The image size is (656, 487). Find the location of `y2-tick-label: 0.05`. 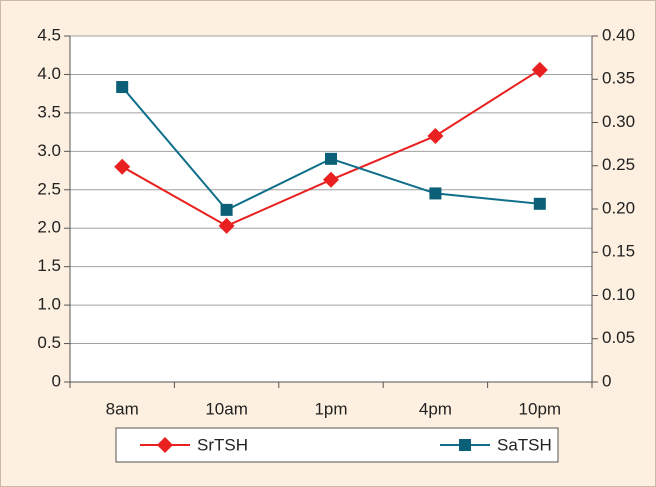

y2-tick-label: 0.05 is located at coordinates (618, 337).